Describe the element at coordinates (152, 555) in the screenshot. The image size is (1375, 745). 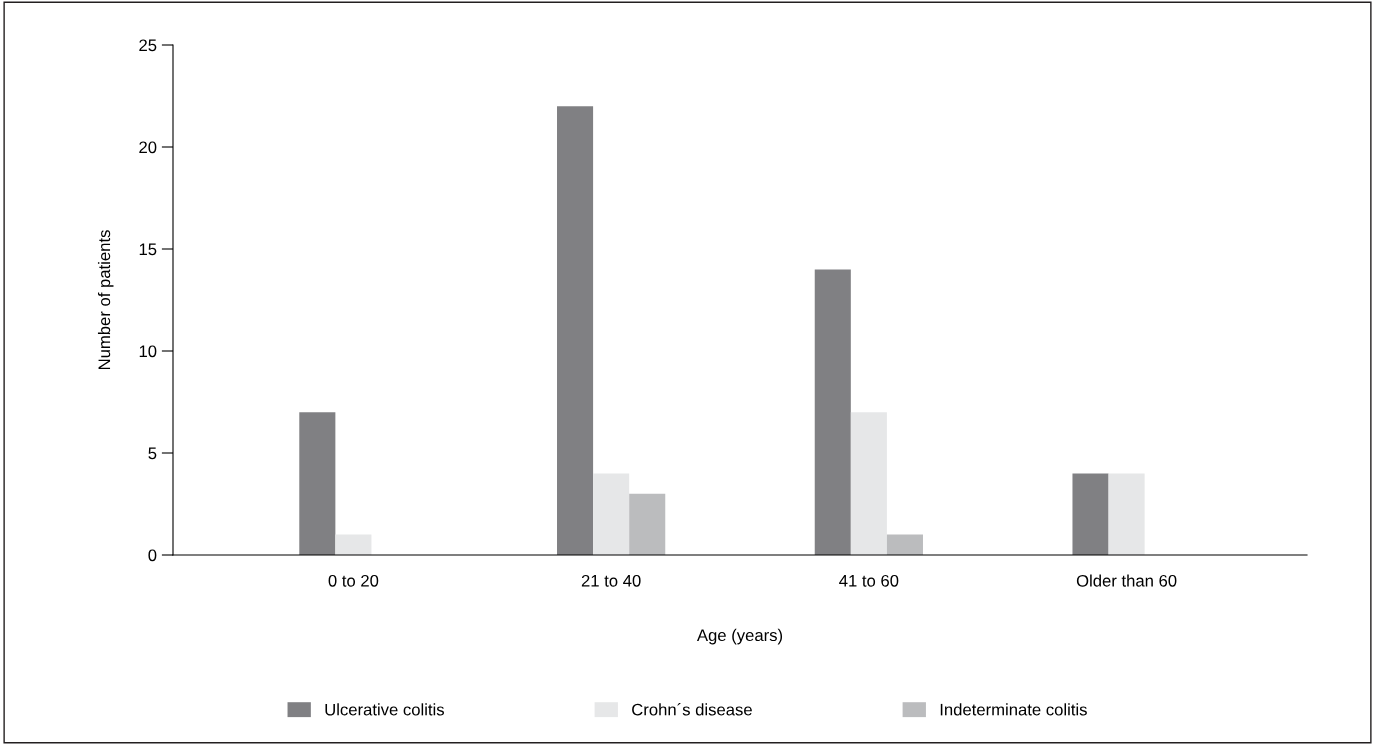
I see `y-tick-label: 0` at that location.